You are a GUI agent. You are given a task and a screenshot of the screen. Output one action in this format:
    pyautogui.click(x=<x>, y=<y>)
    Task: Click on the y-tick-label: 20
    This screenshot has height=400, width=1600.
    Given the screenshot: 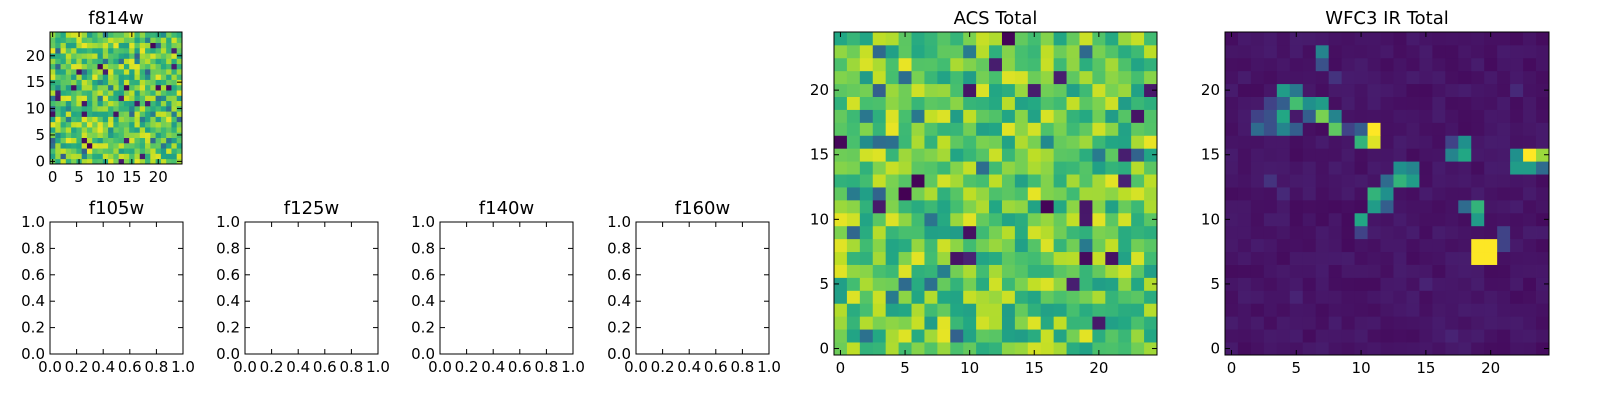 What is the action you would take?
    pyautogui.click(x=1210, y=90)
    